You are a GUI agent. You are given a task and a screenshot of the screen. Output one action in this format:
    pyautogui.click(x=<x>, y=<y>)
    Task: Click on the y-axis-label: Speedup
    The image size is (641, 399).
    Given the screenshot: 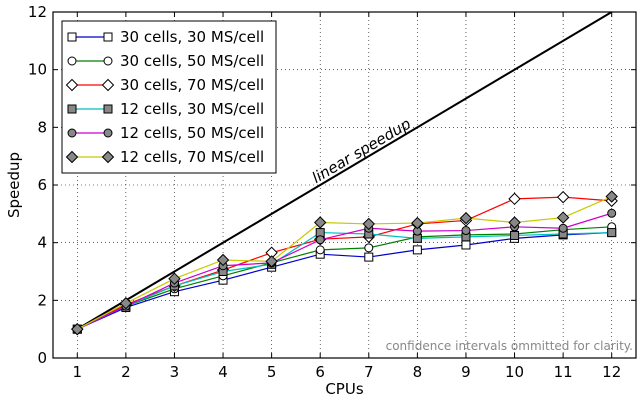 What is the action you would take?
    pyautogui.click(x=14, y=185)
    